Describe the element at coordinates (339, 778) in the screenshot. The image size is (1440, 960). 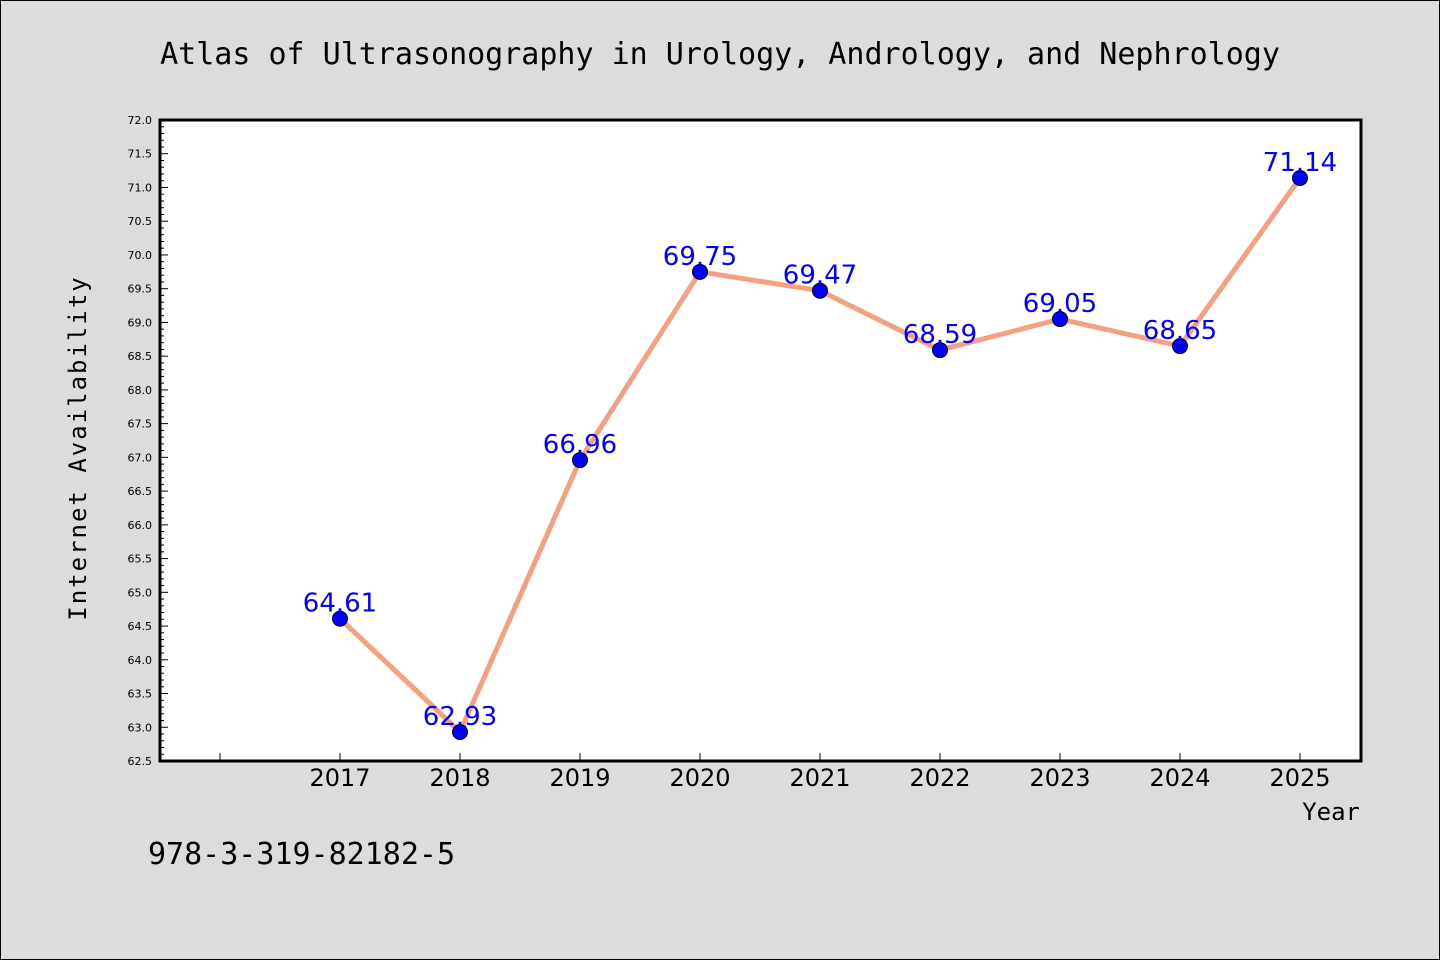
I see `x-tick-label: 2017` at that location.